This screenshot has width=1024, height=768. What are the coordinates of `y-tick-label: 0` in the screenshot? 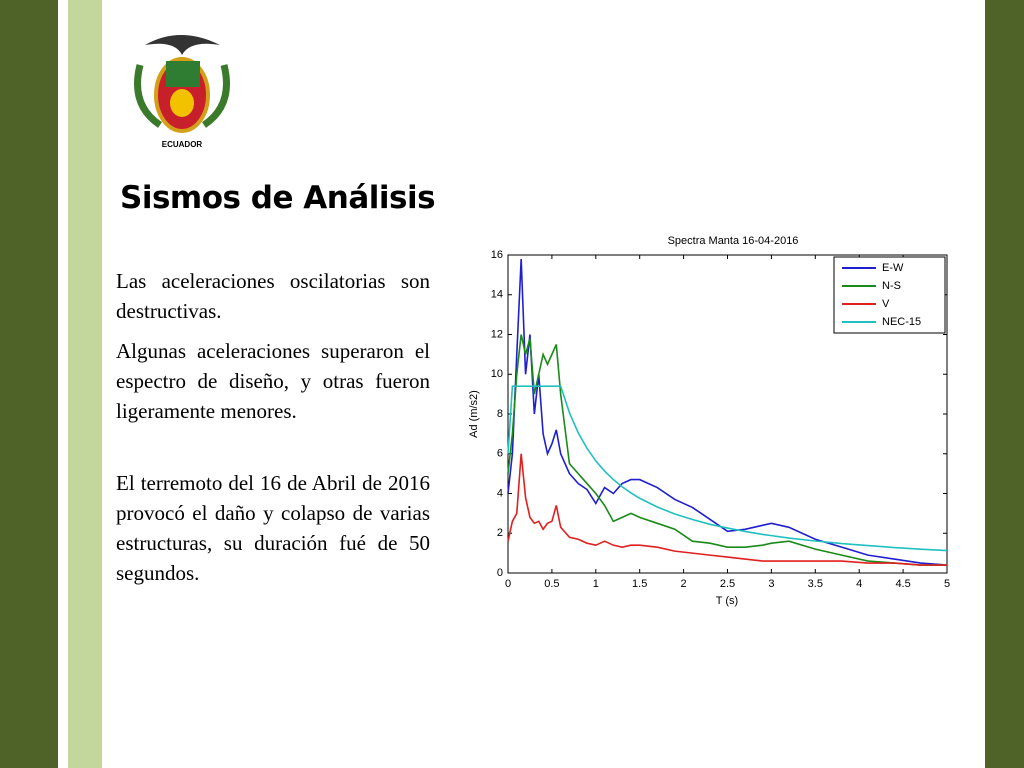 It's located at (500, 573).